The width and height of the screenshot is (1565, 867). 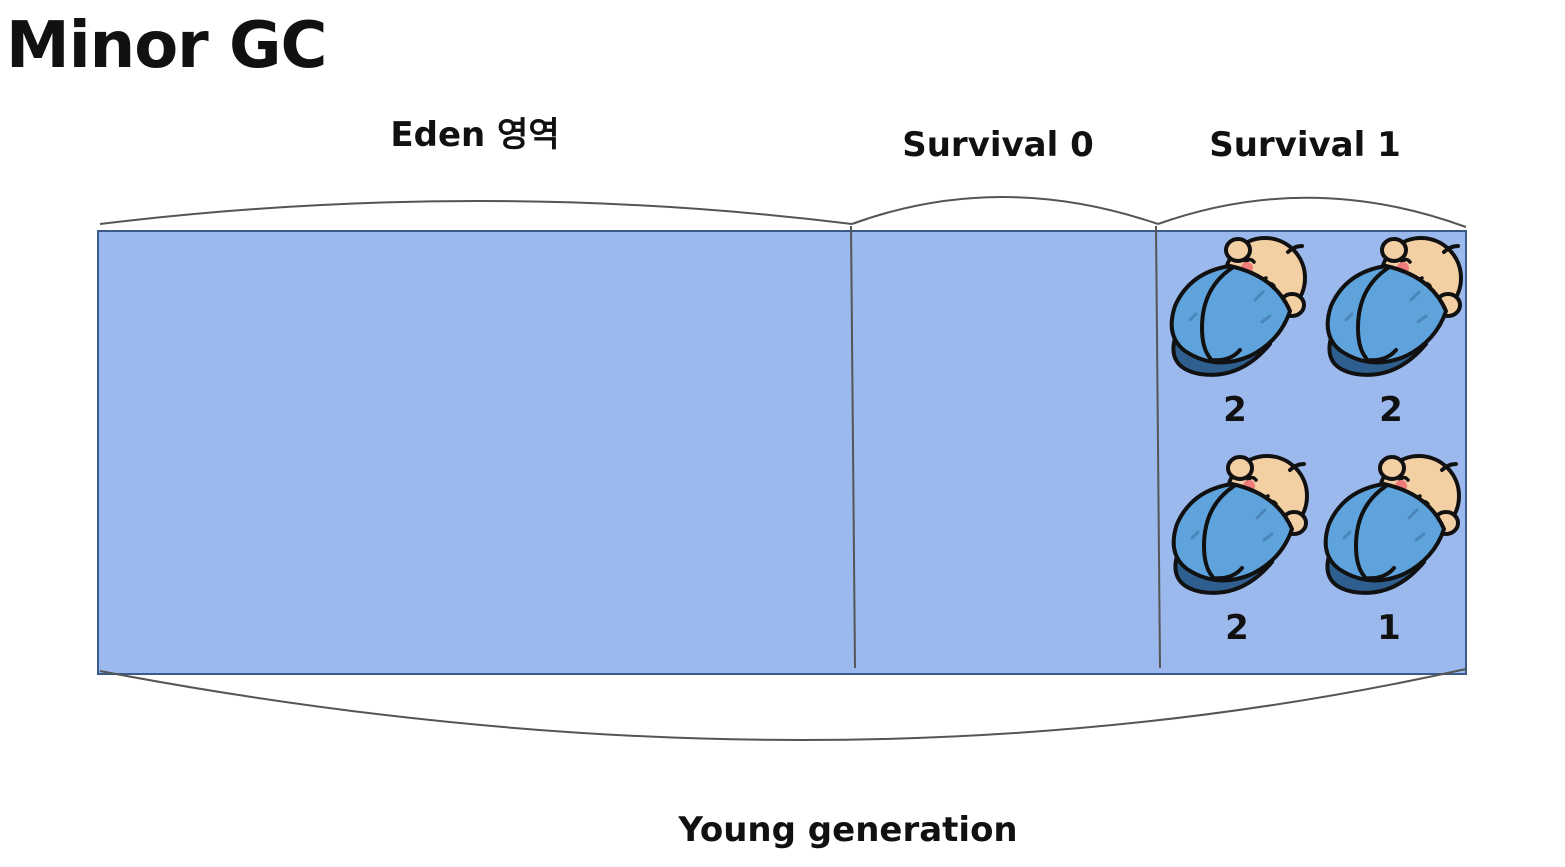 What do you see at coordinates (166, 46) in the screenshot?
I see `page-title: Minor GC` at bounding box center [166, 46].